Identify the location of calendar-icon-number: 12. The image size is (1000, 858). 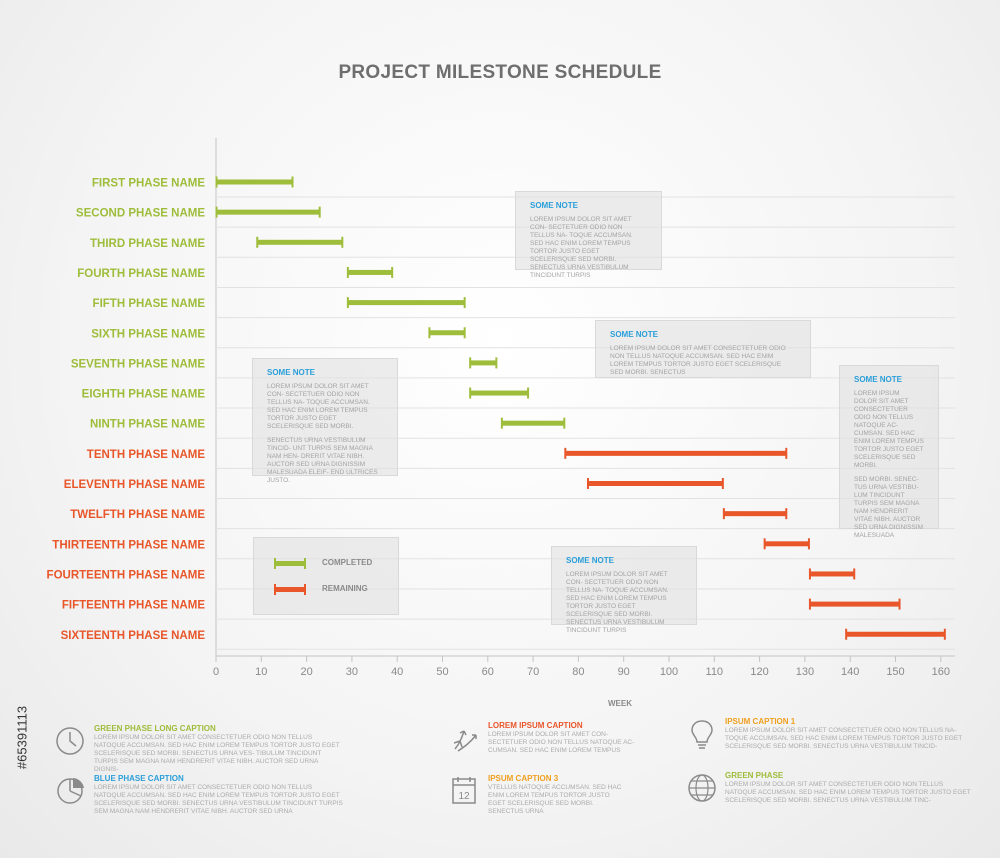
(464, 796).